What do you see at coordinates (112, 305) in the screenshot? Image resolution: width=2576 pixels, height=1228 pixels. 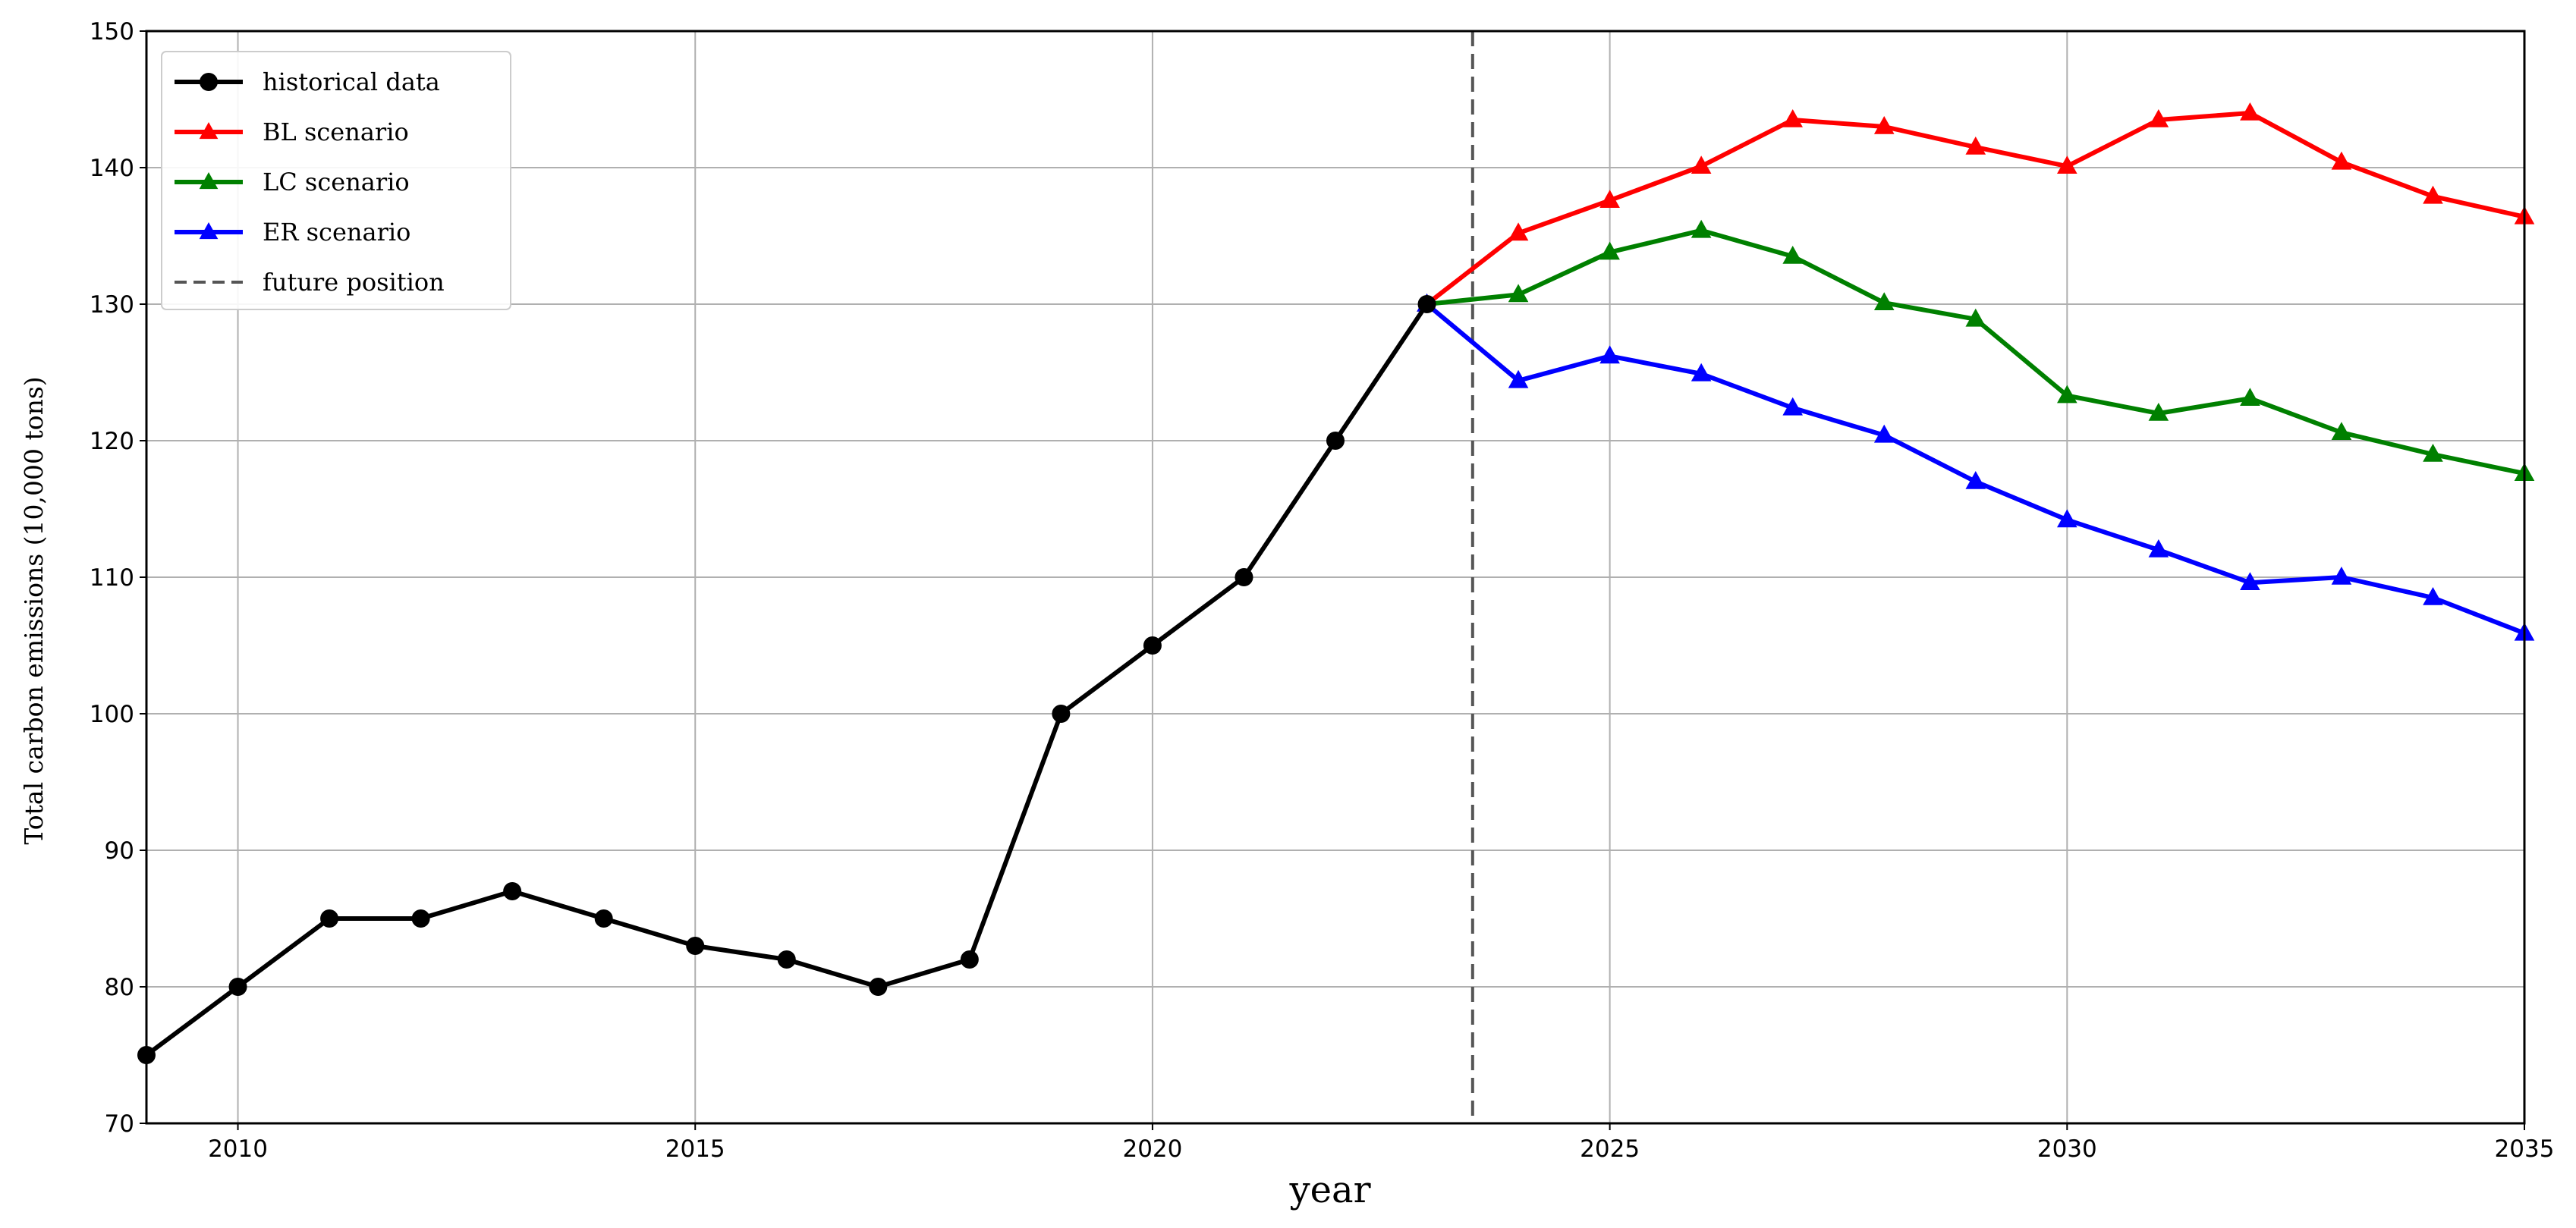 I see `y-tick-label: 130` at bounding box center [112, 305].